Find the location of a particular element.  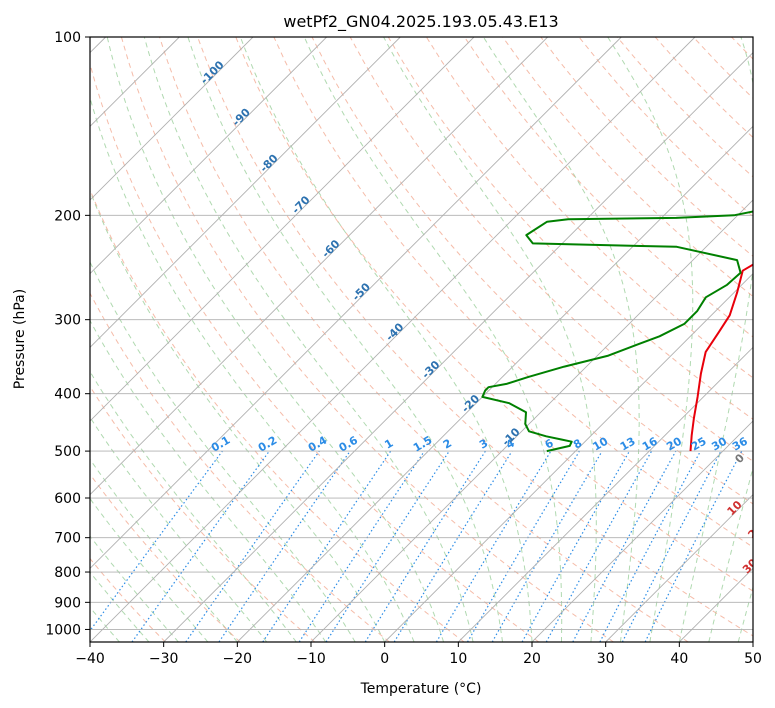

x-axis-title: Temperature (°C) is located at coordinates (421, 689).